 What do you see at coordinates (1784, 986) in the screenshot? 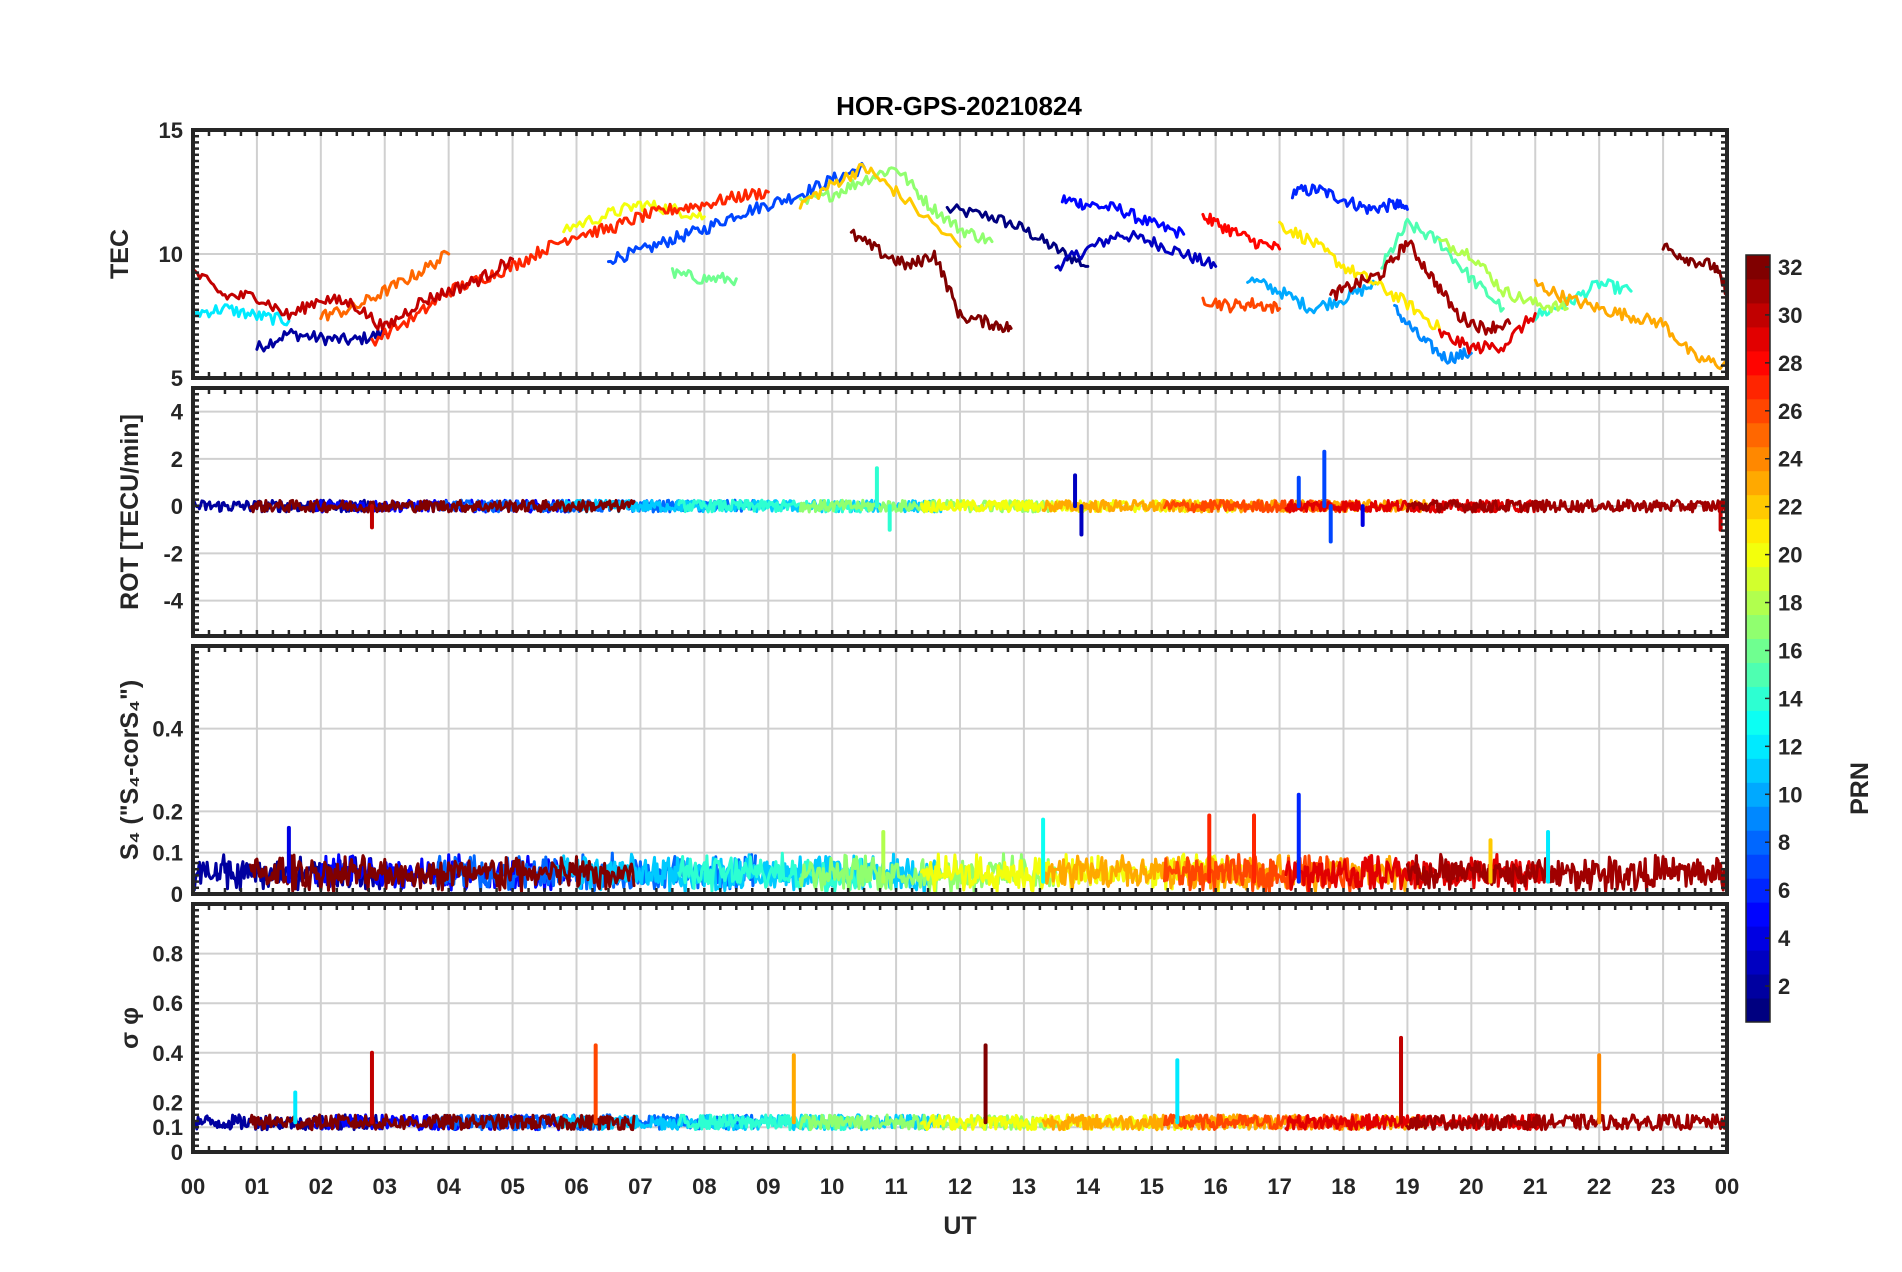
I see `colorbar-tick-label: 2` at bounding box center [1784, 986].